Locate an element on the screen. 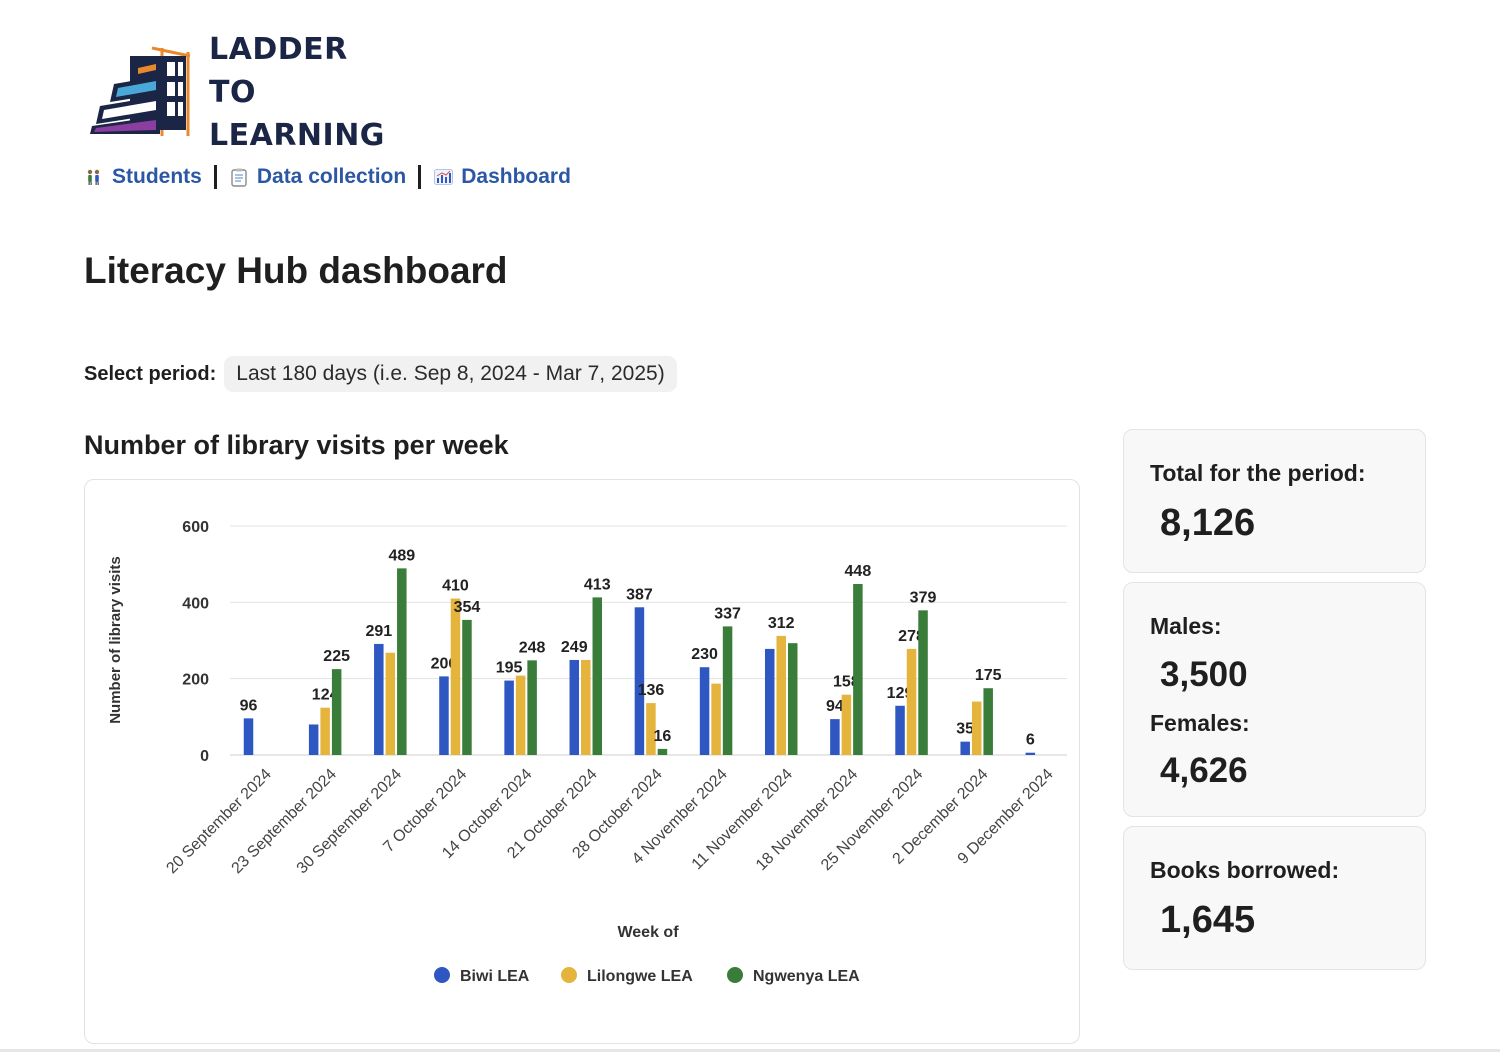  data-label: 230 is located at coordinates (704, 654).